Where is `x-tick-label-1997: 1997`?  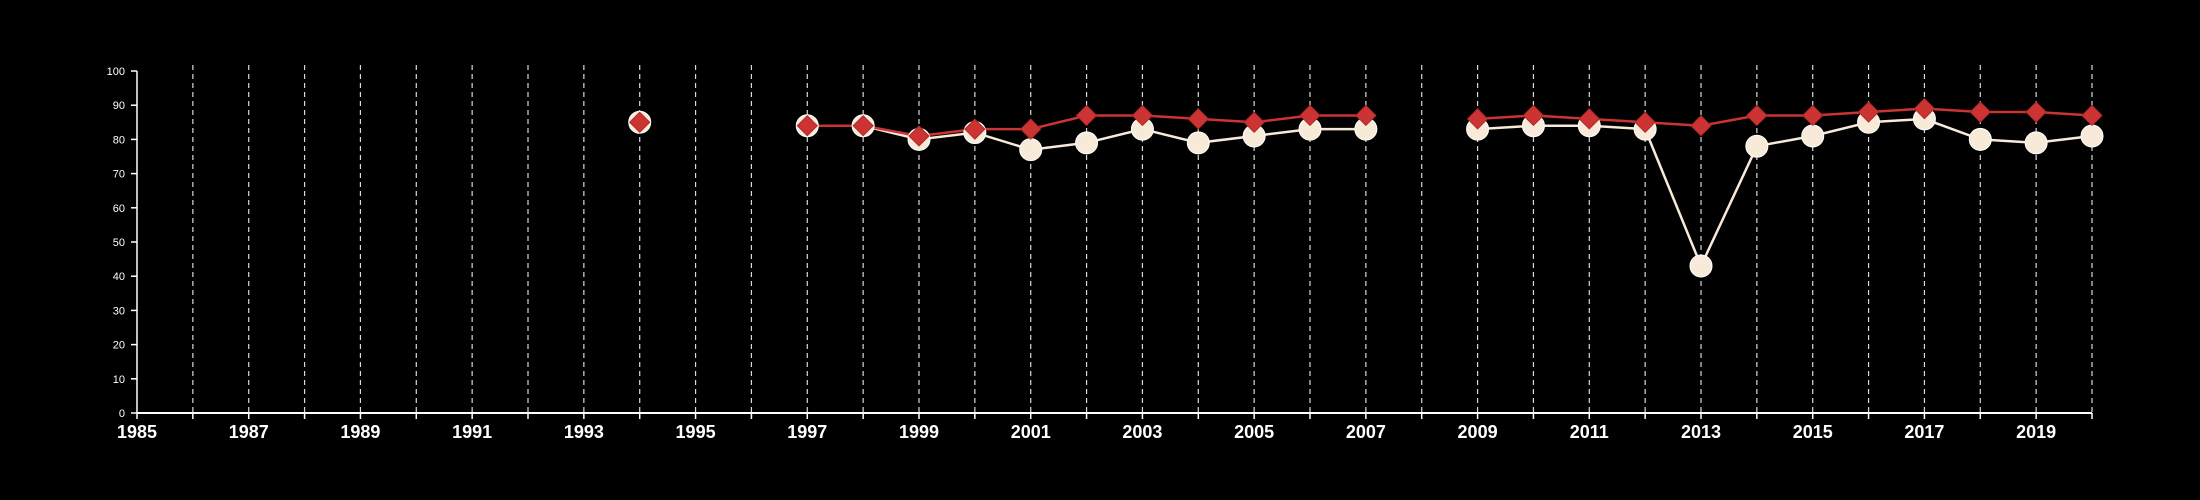
x-tick-label-1997: 1997 is located at coordinates (807, 432).